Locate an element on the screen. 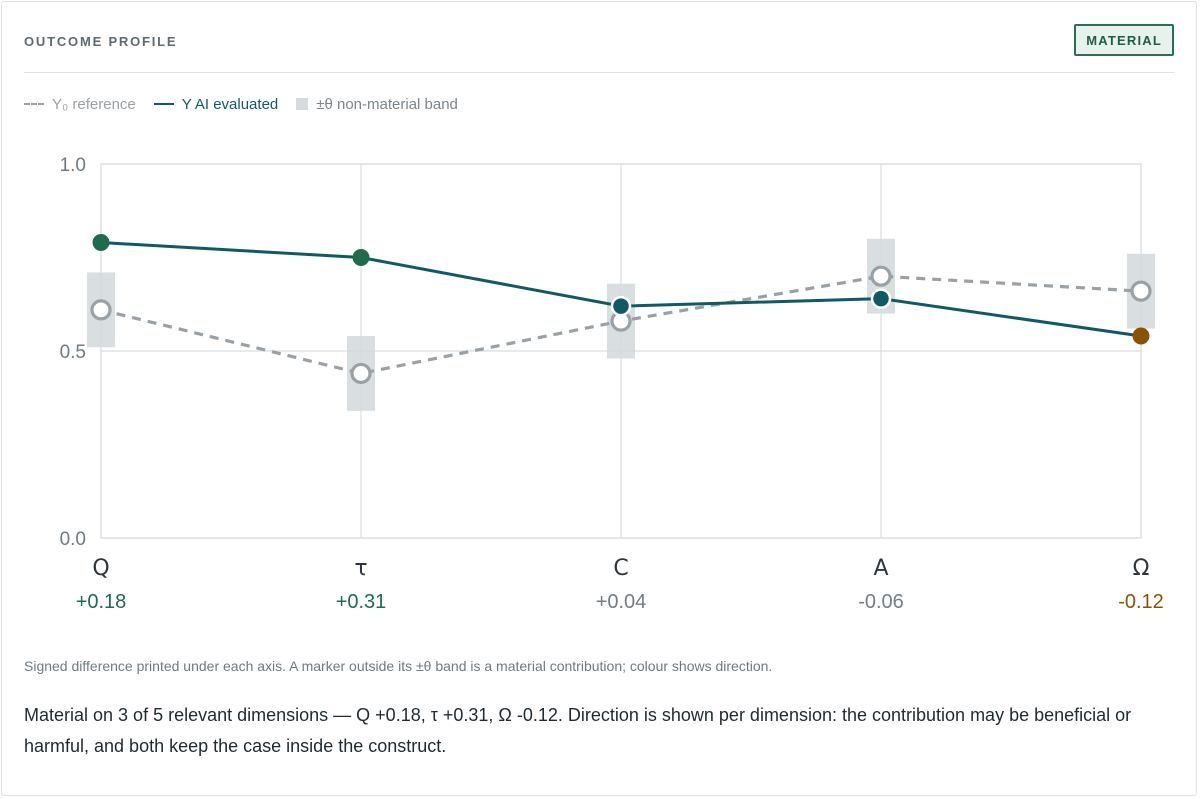  category-label: τ is located at coordinates (360, 568).